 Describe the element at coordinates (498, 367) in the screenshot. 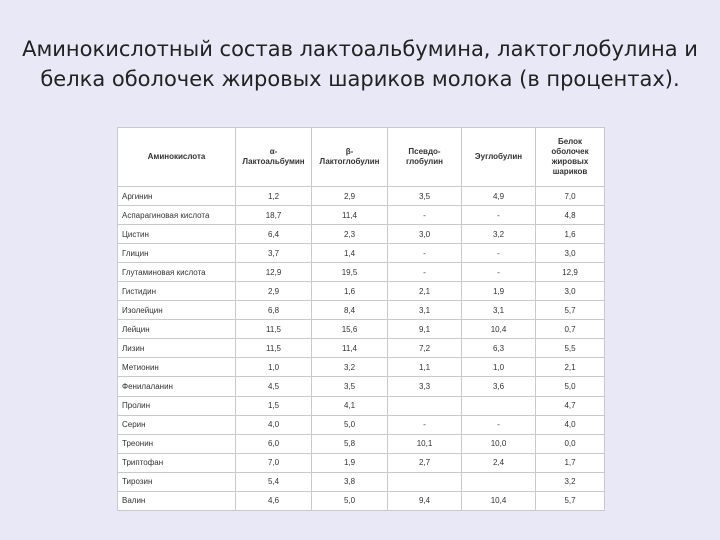

I see `euglobulin-value: 1,0` at that location.